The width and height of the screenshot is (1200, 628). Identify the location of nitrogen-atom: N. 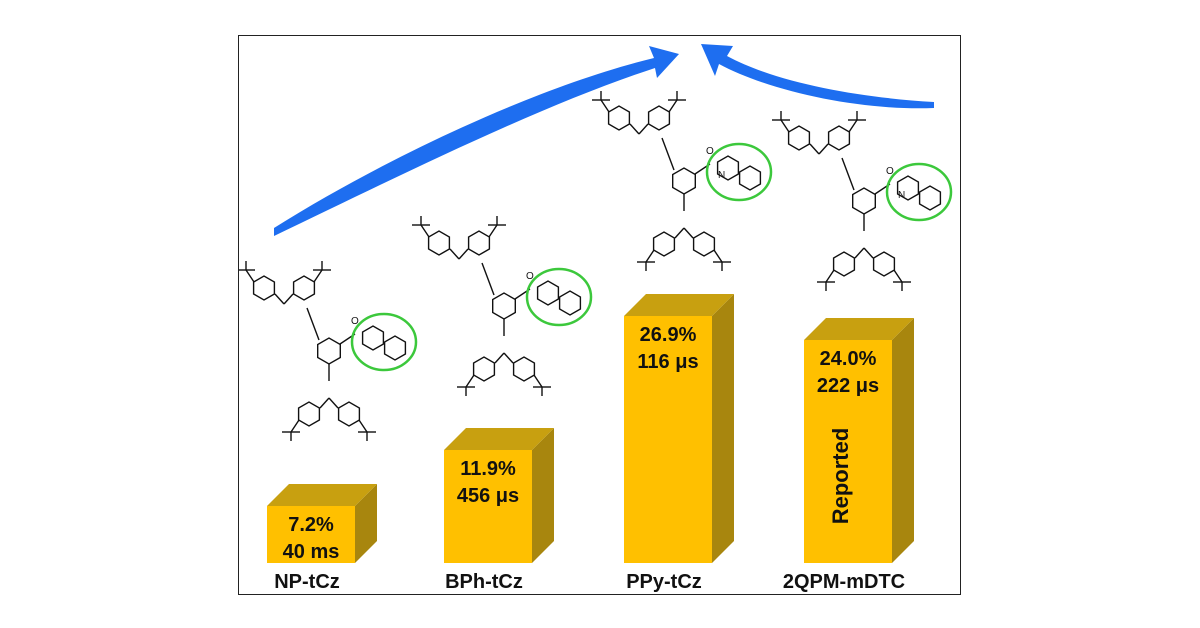
(721, 175).